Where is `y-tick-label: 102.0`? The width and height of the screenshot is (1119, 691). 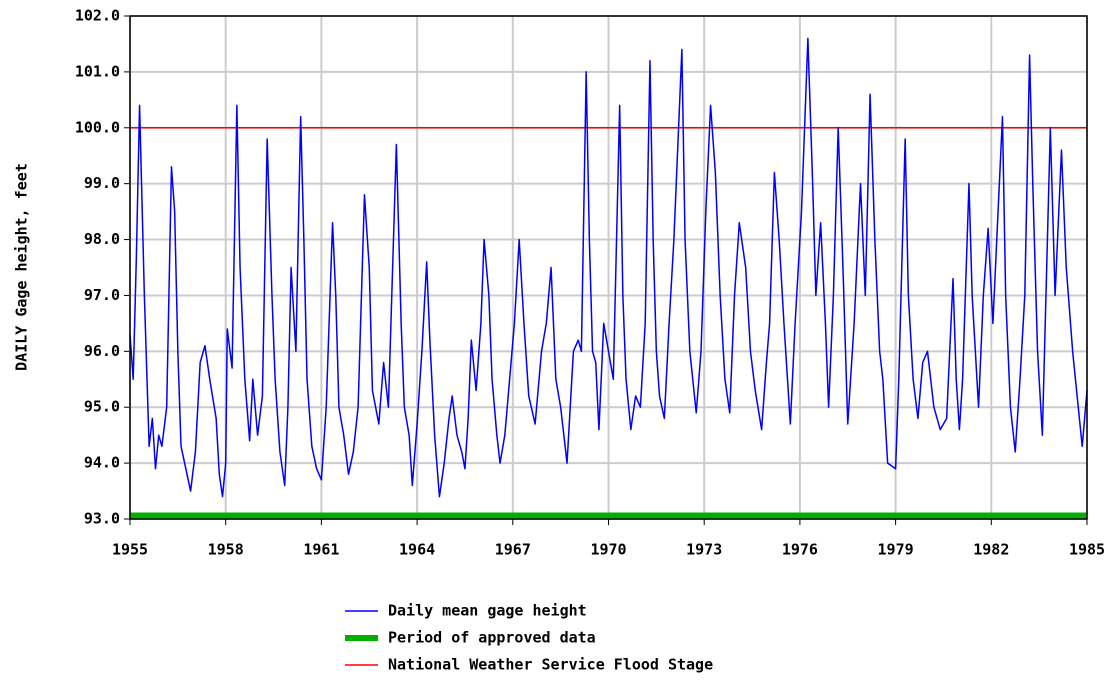 y-tick-label: 102.0 is located at coordinates (97, 16).